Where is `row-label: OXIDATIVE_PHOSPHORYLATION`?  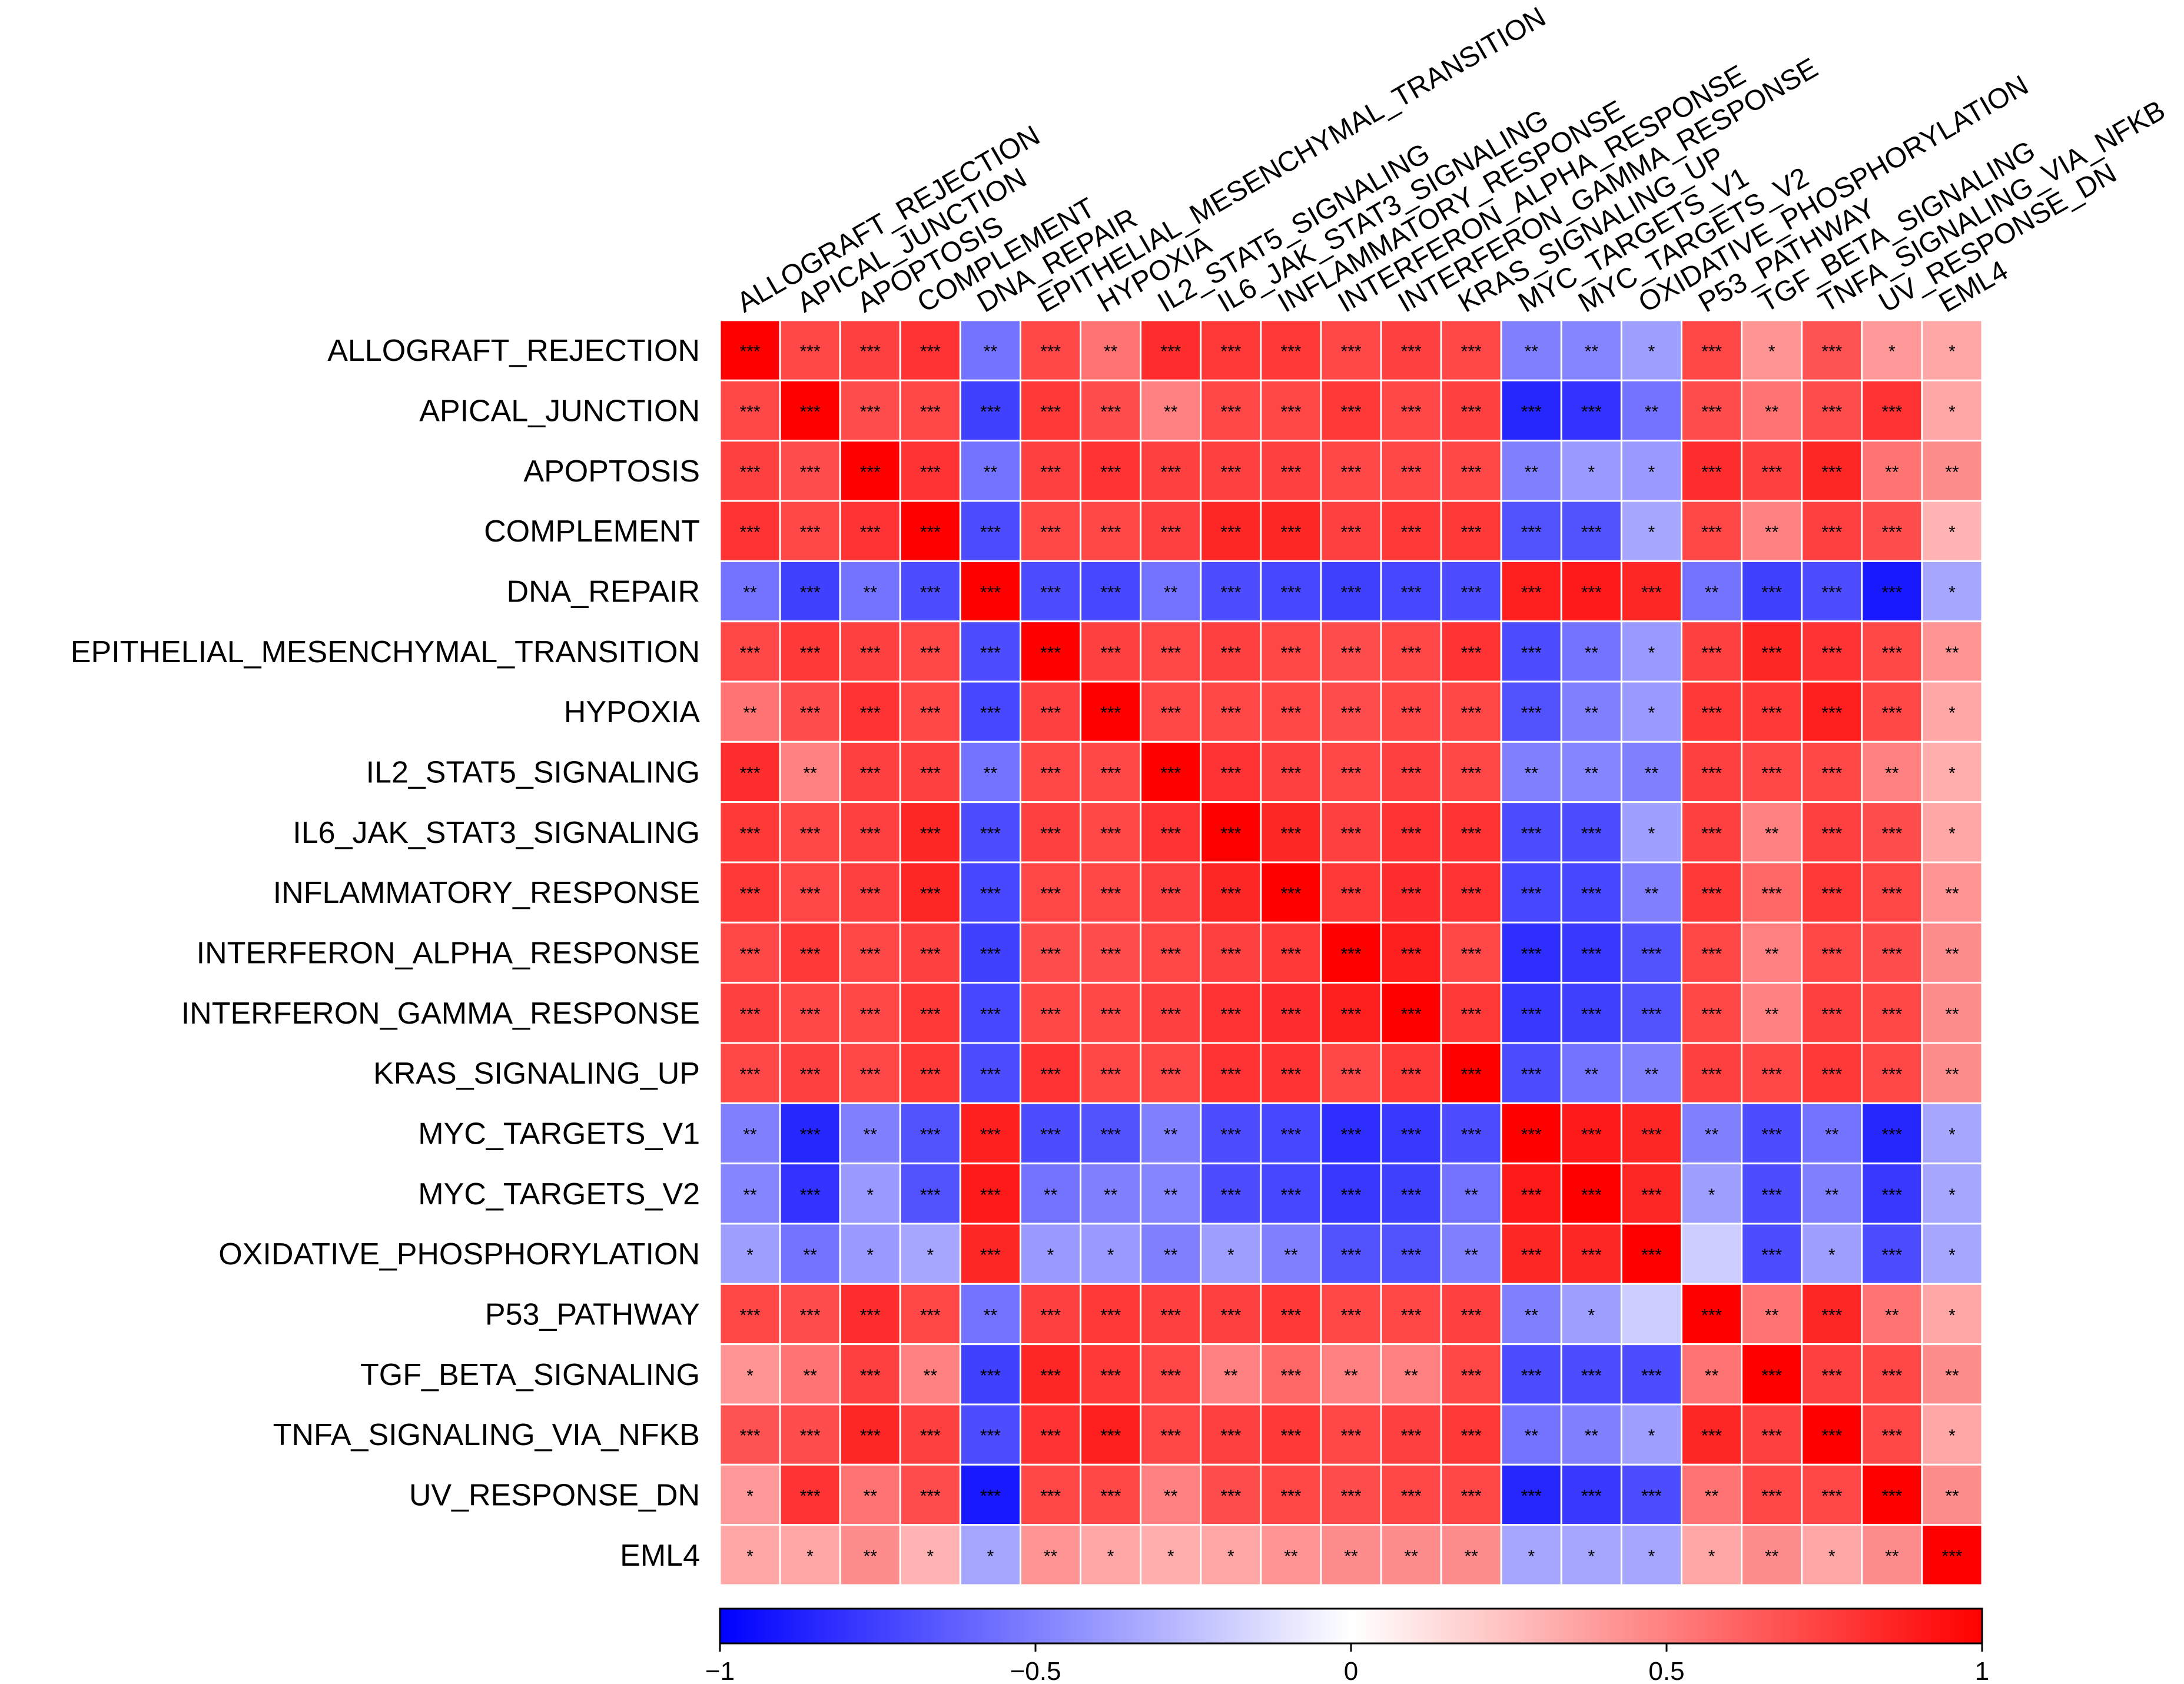 row-label: OXIDATIVE_PHOSPHORYLATION is located at coordinates (459, 1254).